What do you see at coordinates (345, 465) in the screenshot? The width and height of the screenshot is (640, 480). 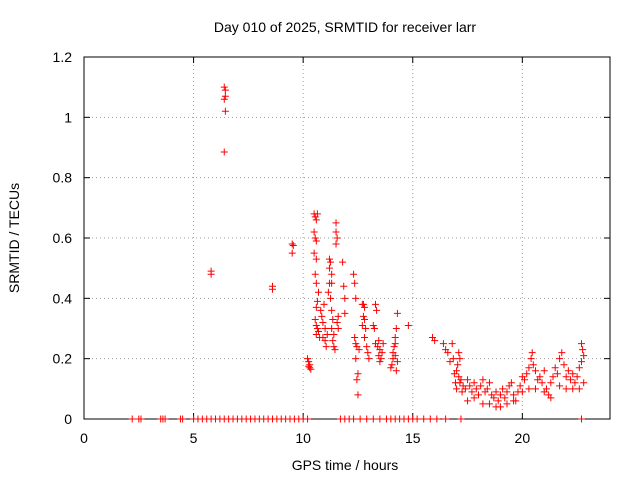 I see `x-axis-label: GPS time / hours` at bounding box center [345, 465].